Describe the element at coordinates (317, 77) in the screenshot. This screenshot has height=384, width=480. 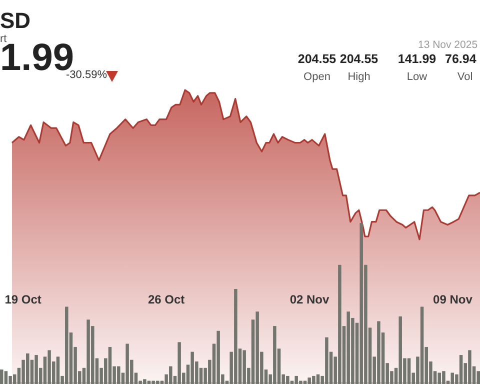
I see `text: Open` at that location.